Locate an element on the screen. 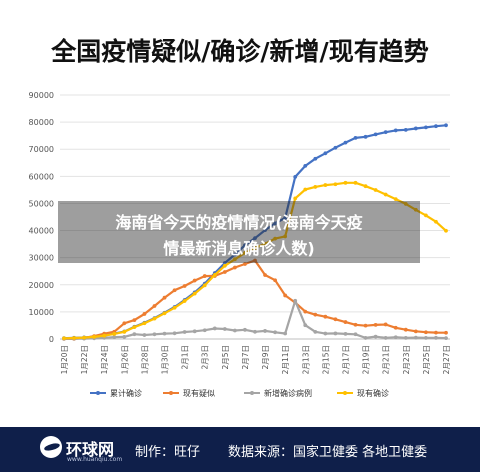 This screenshot has height=472, width=480. x-tick-label: 2月25日 is located at coordinates (426, 359).